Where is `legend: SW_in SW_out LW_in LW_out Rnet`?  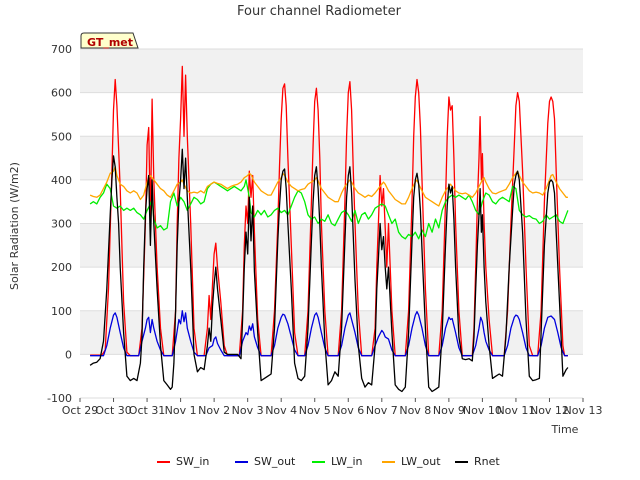 legend: SW_in SW_out LW_in LW_out Rnet is located at coordinates (328, 461).